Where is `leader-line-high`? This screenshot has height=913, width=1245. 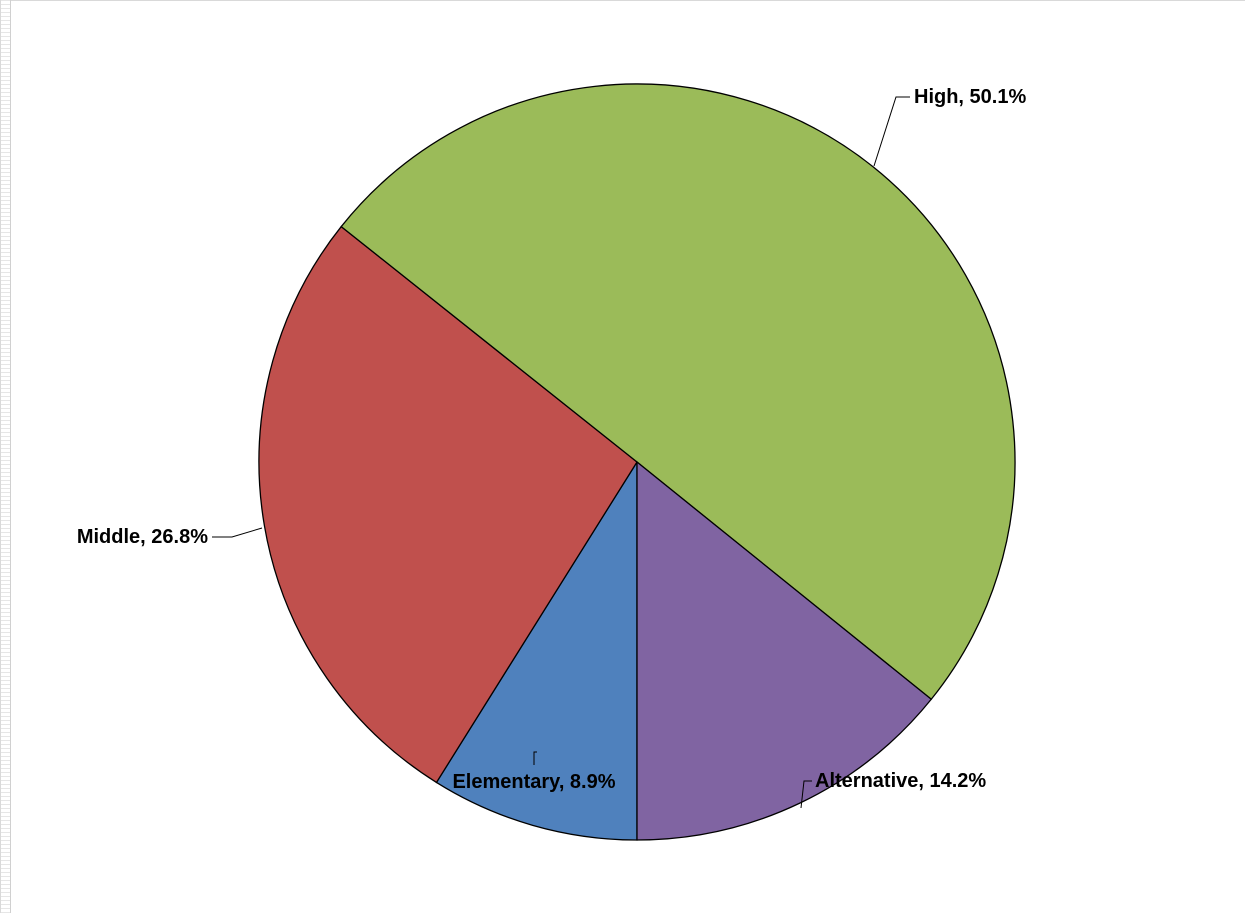 leader-line-high is located at coordinates (891, 131).